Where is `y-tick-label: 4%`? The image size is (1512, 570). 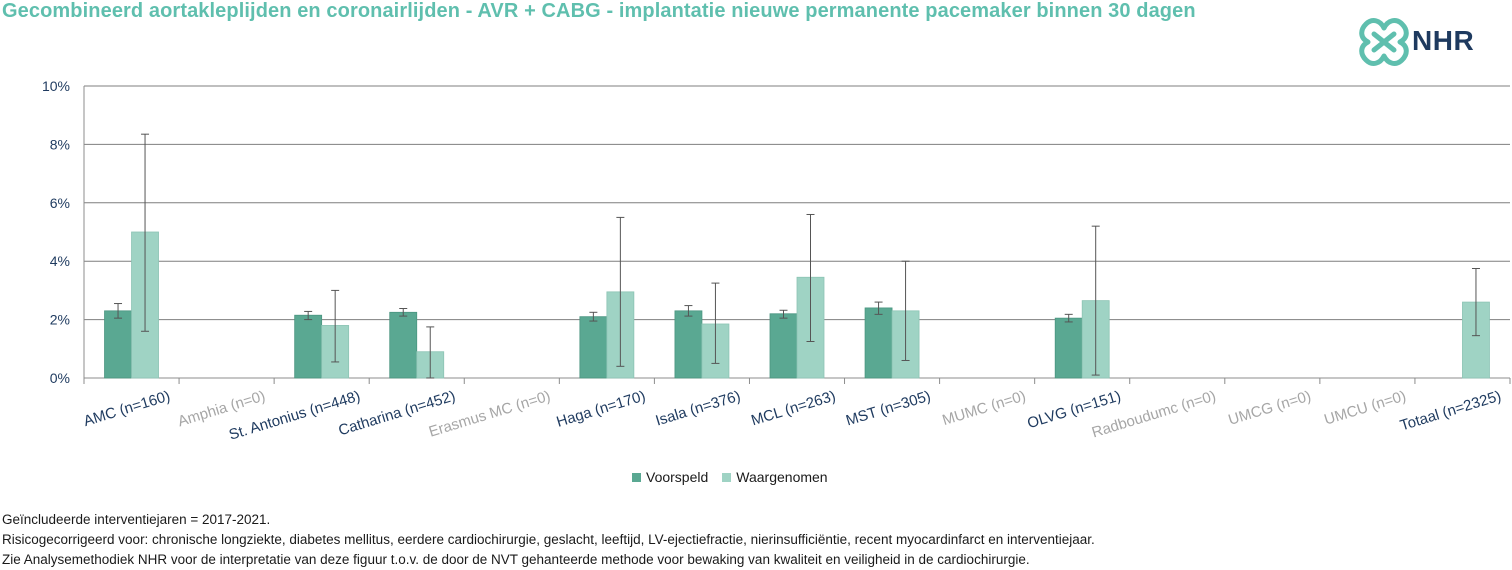 y-tick-label: 4% is located at coordinates (60, 261).